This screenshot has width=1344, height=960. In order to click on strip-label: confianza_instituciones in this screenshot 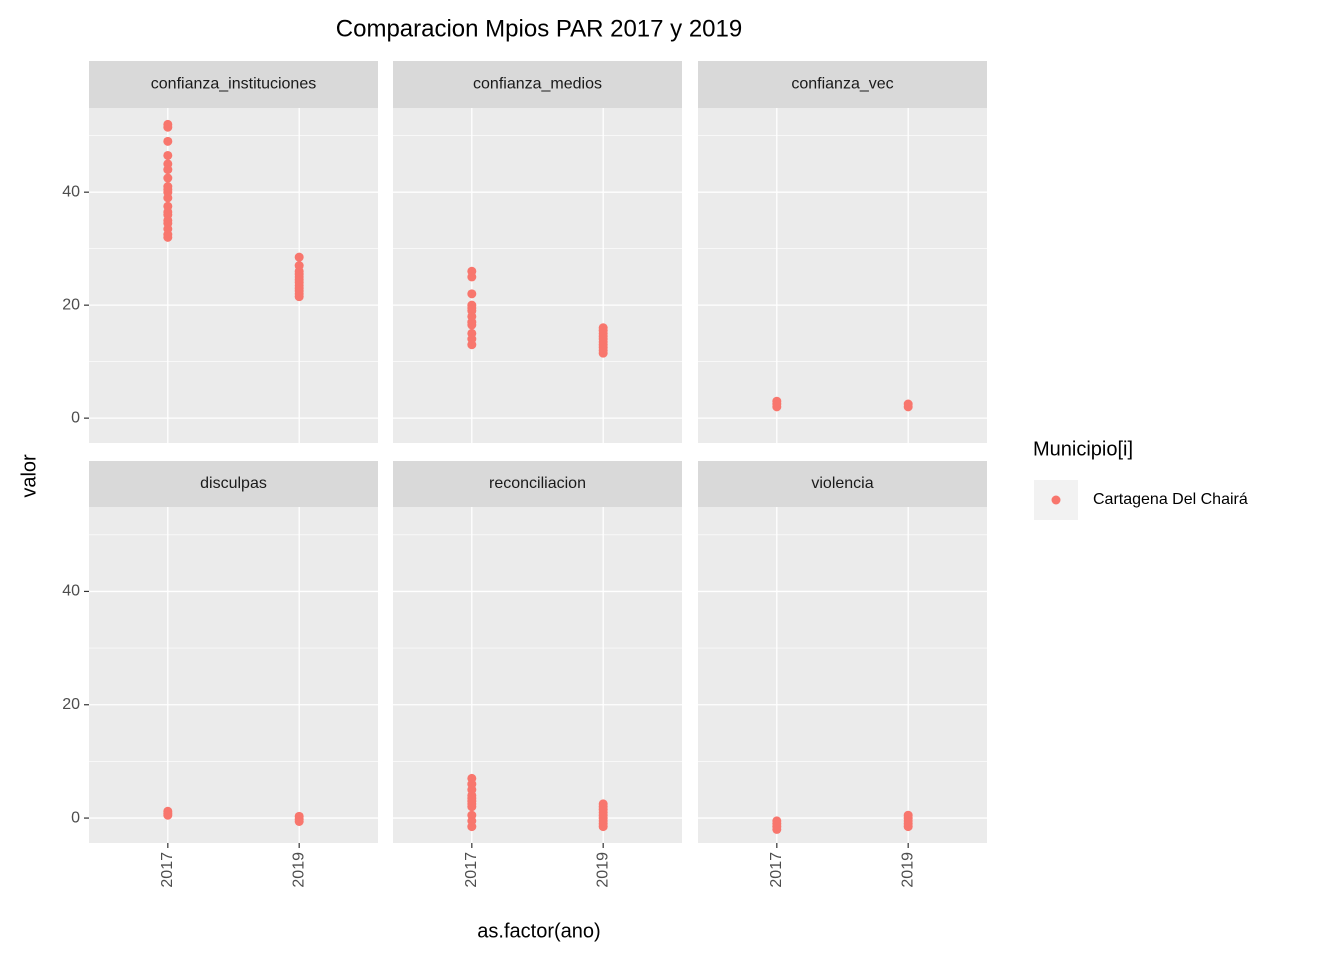, I will do `click(233, 84)`.